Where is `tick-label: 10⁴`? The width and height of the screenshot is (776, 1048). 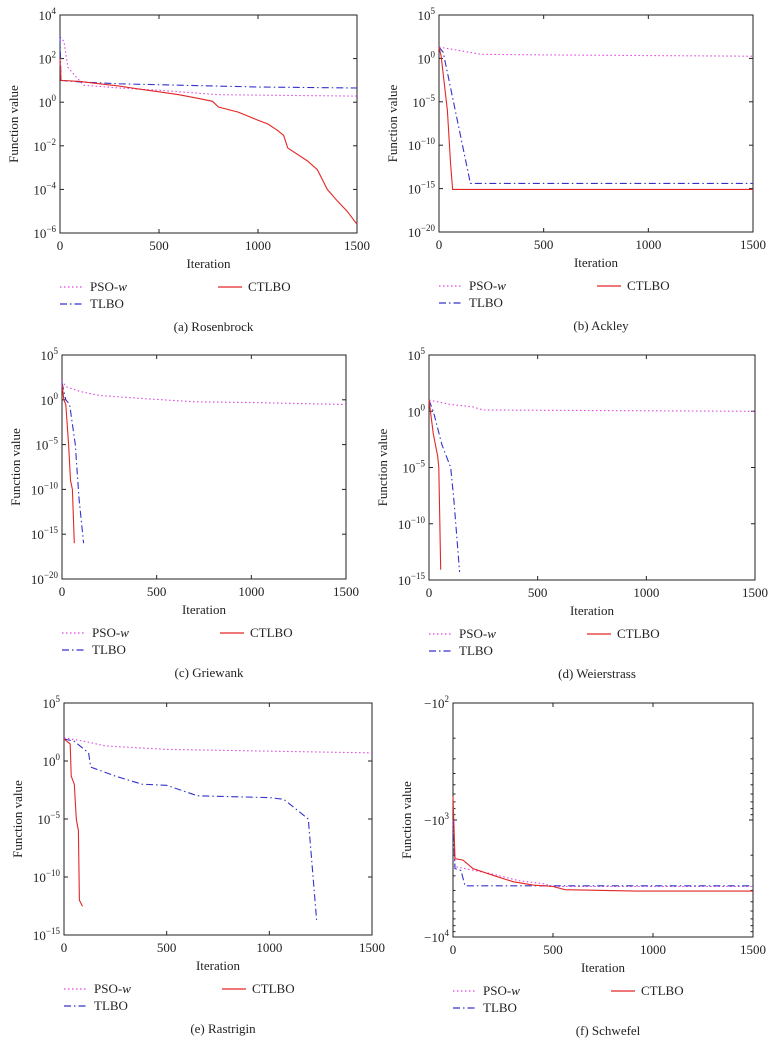
tick-label: 10⁴ is located at coordinates (48, 14).